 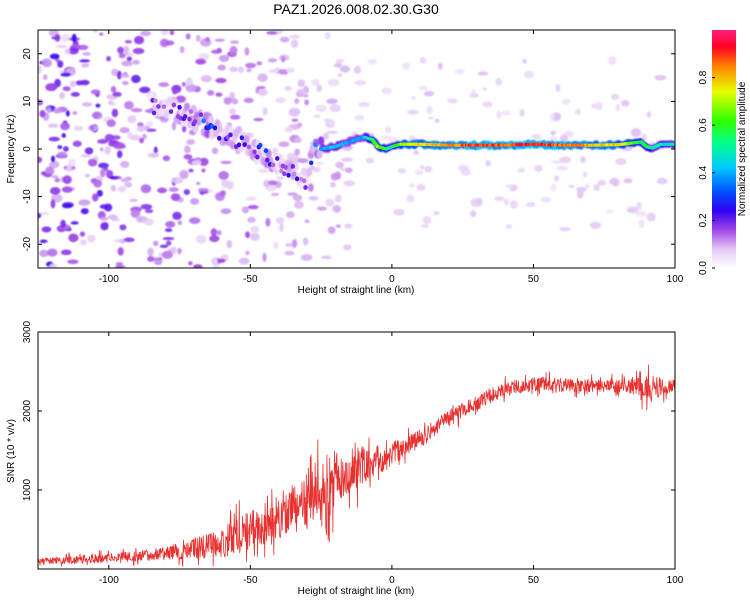 I want to click on colorbar-tick-label: 0.4, so click(x=703, y=172).